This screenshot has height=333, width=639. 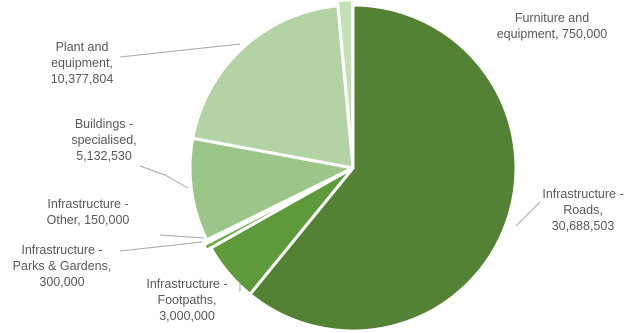 What do you see at coordinates (82, 47) in the screenshot?
I see `data-label-line: Plant and` at bounding box center [82, 47].